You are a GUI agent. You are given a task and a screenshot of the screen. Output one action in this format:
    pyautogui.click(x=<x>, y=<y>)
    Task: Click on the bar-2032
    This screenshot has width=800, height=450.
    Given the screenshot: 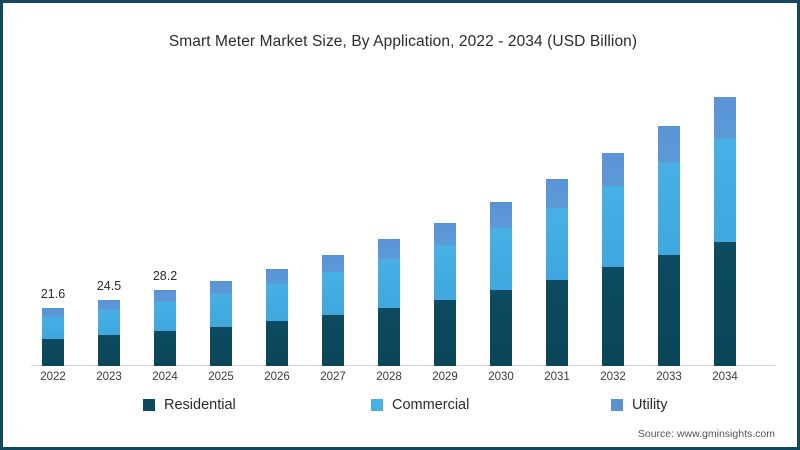 What is the action you would take?
    pyautogui.click(x=613, y=259)
    